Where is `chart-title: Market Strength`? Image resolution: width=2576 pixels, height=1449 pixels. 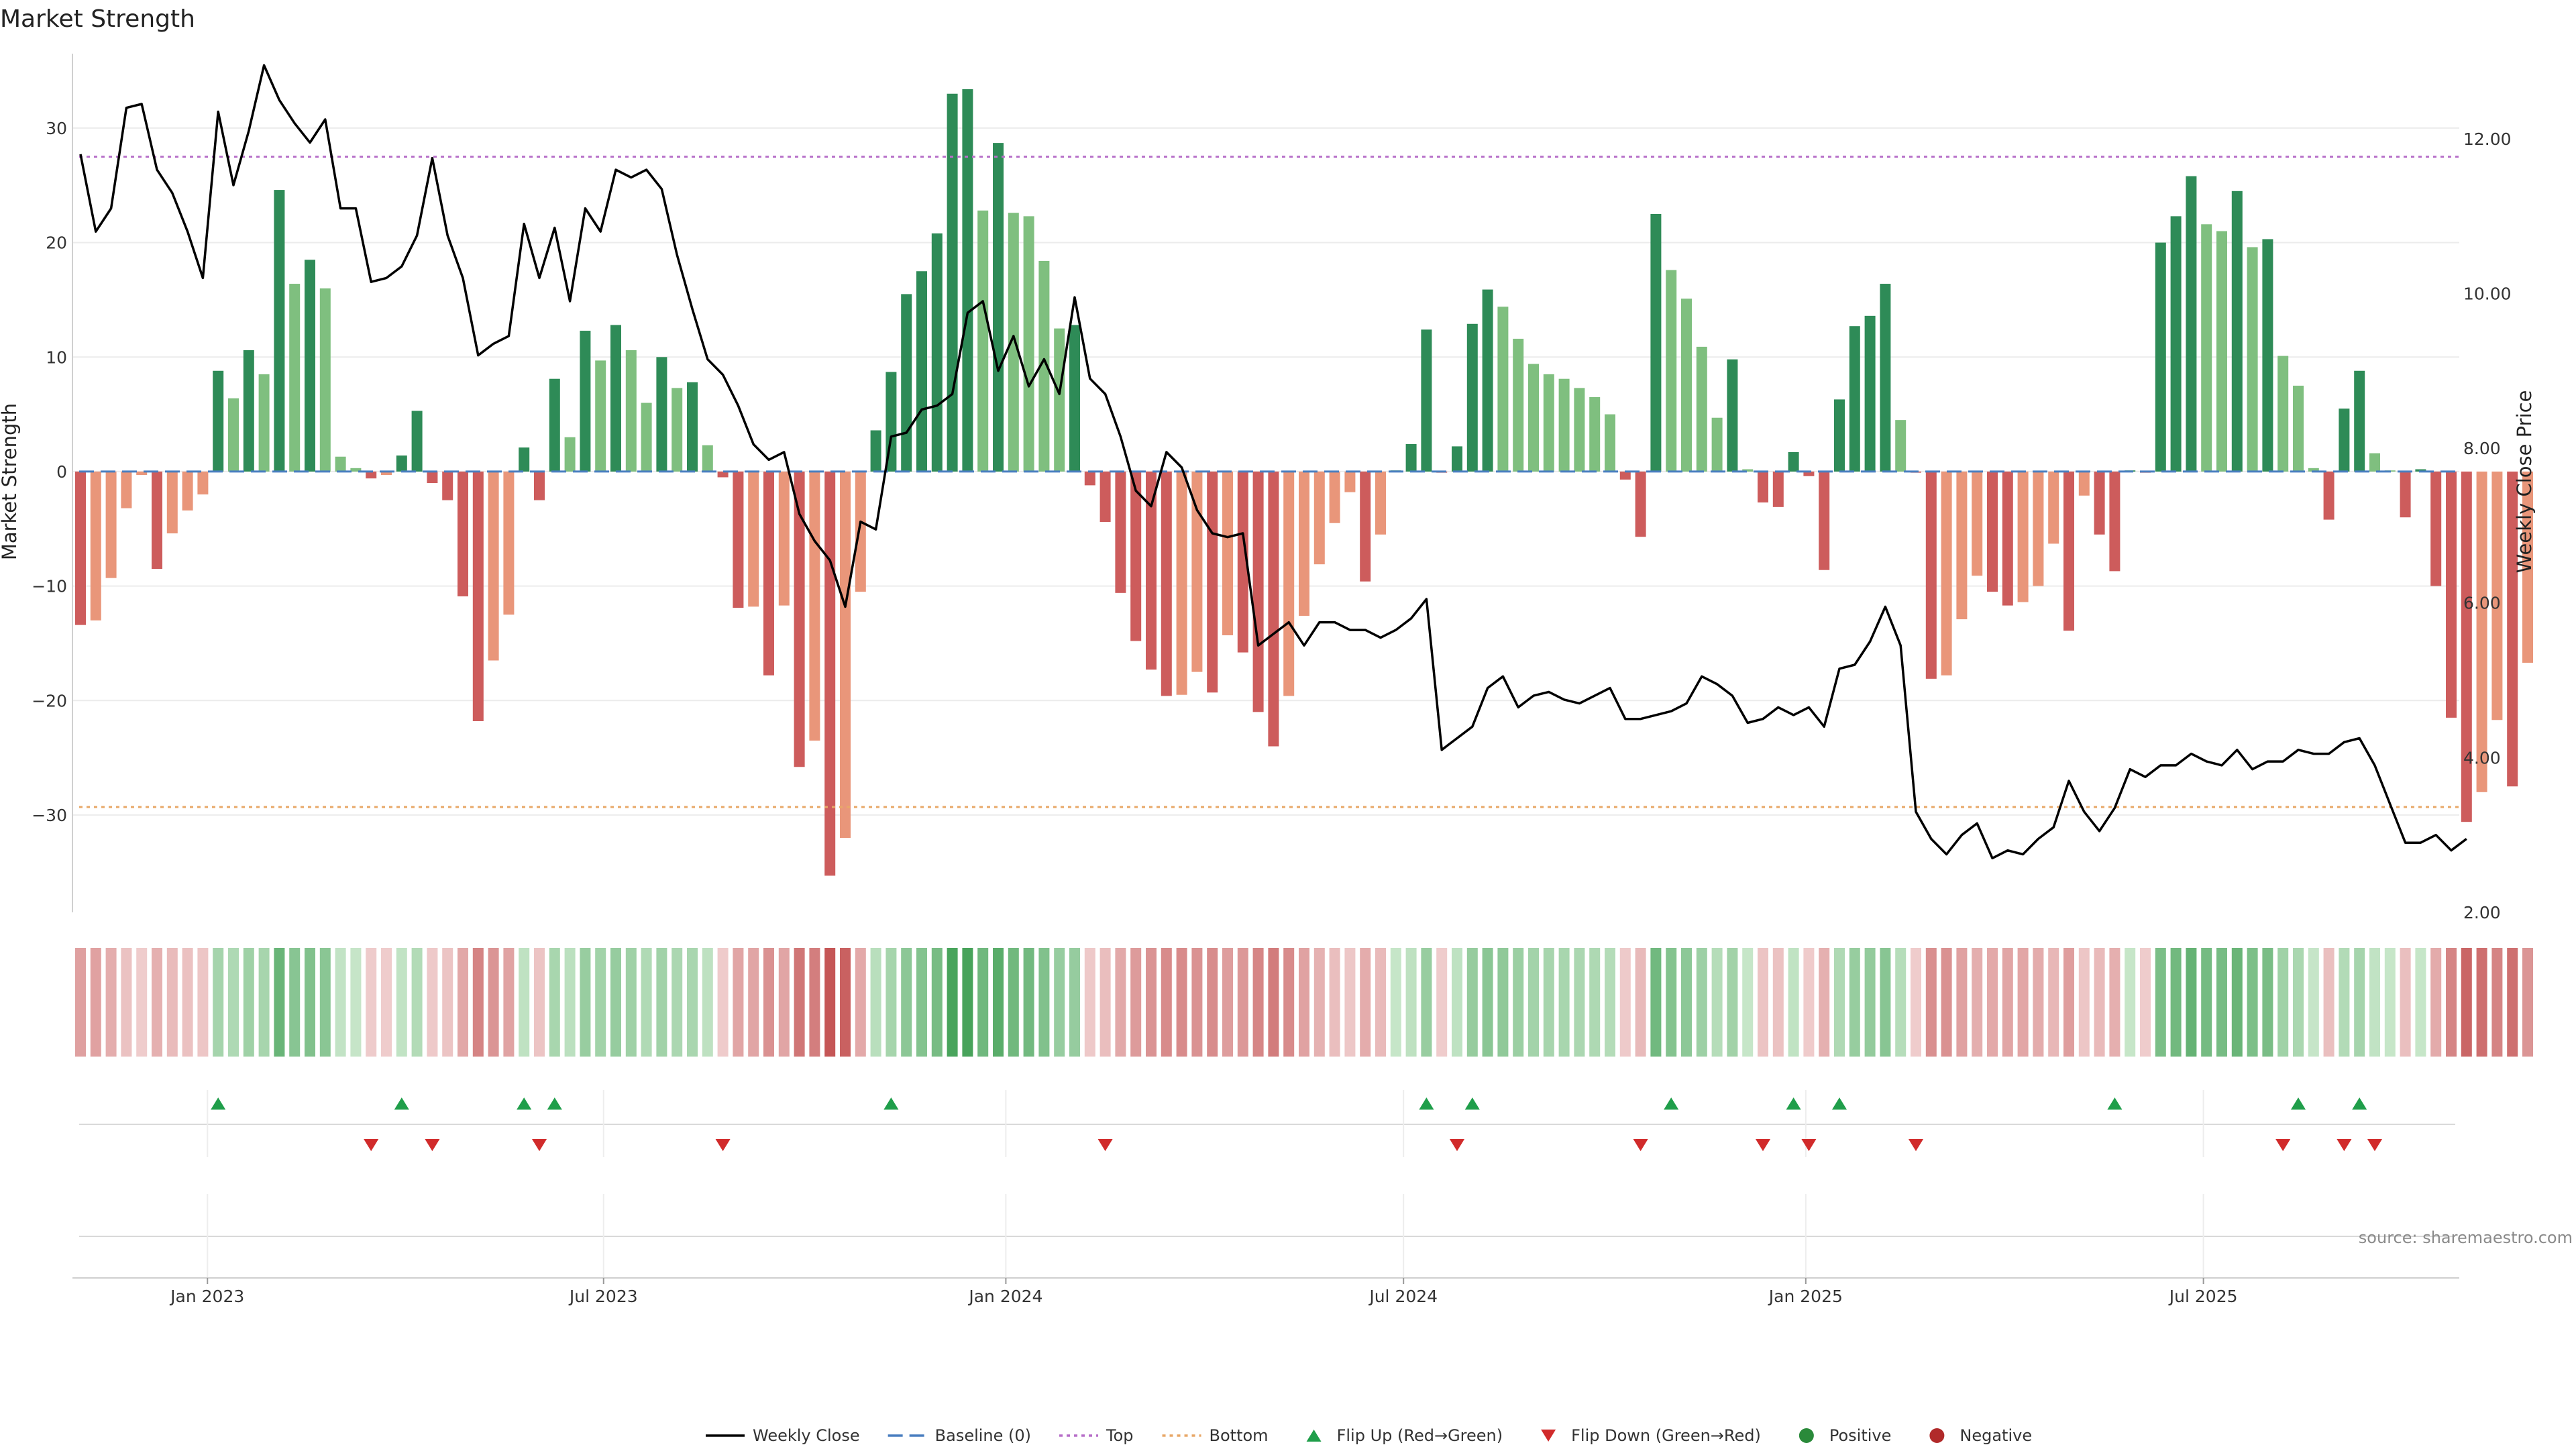
chart-title: Market Strength is located at coordinates (97, 19).